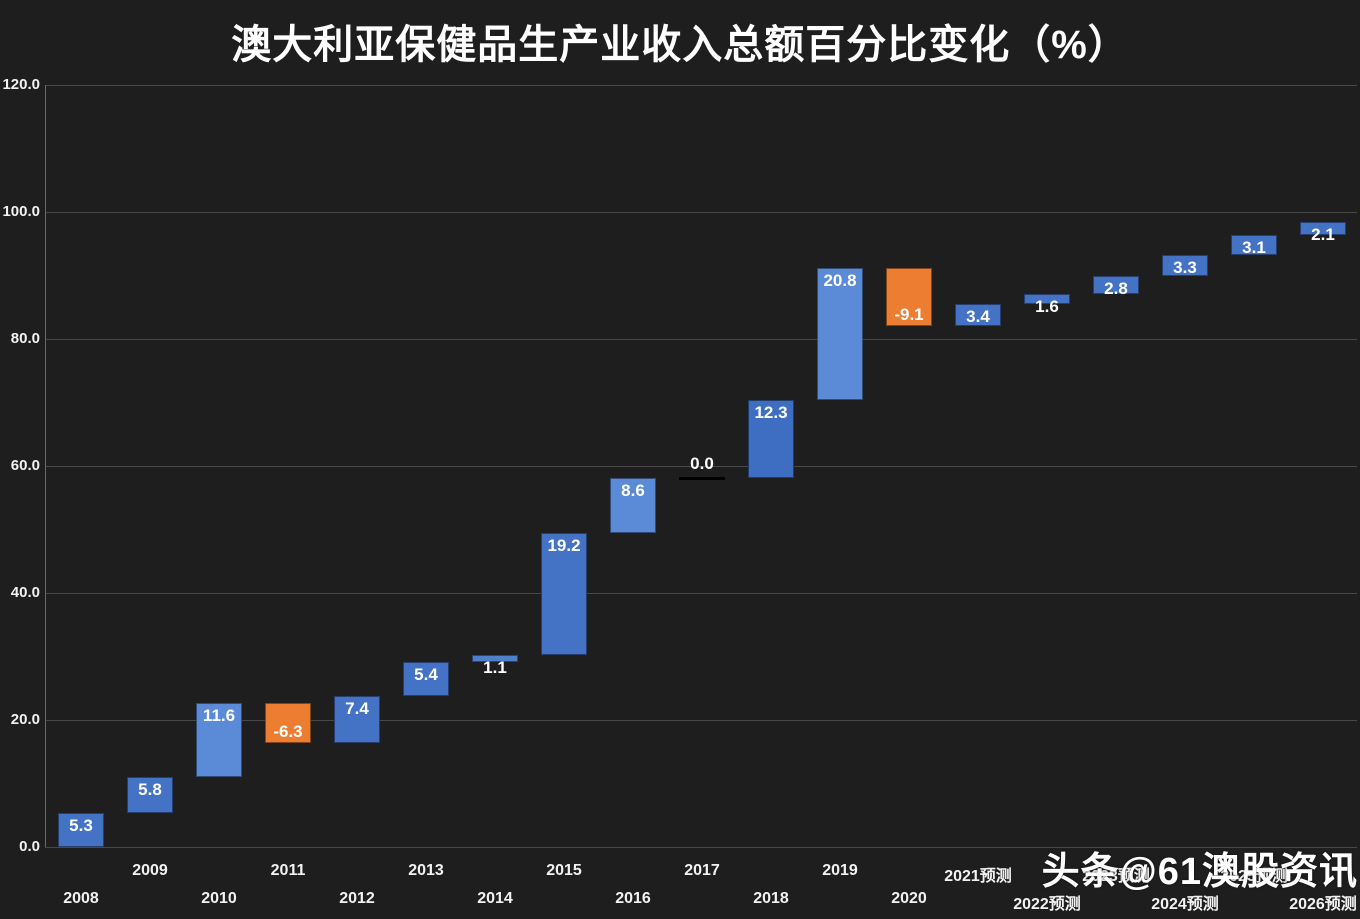 This screenshot has width=1360, height=919. I want to click on x-axis-label-2016: 2016, so click(633, 898).